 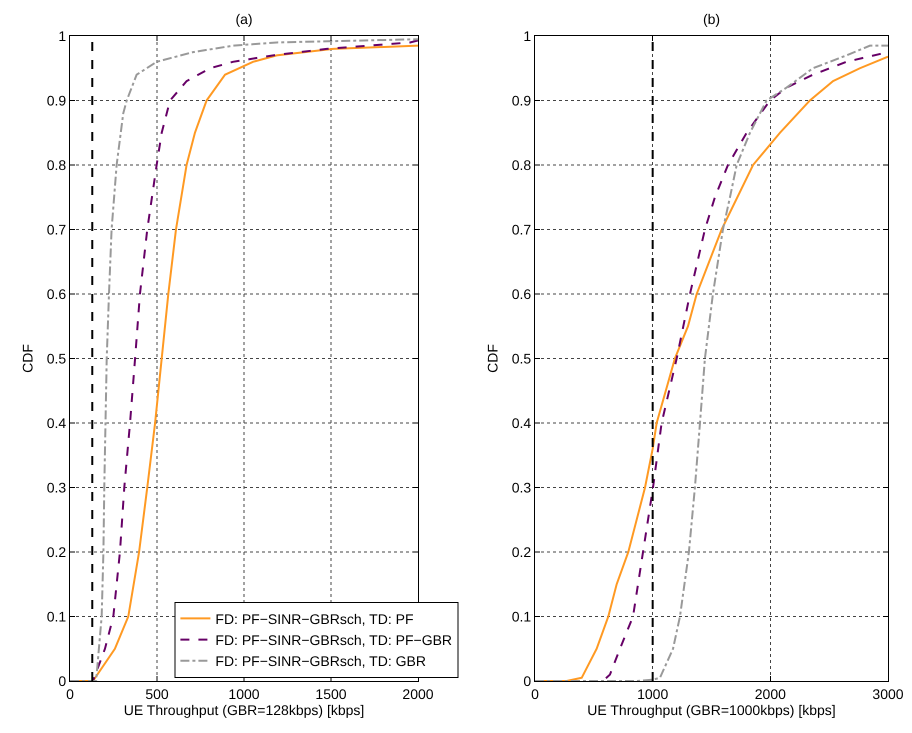 I want to click on x-tick-label: 3000, so click(x=888, y=694).